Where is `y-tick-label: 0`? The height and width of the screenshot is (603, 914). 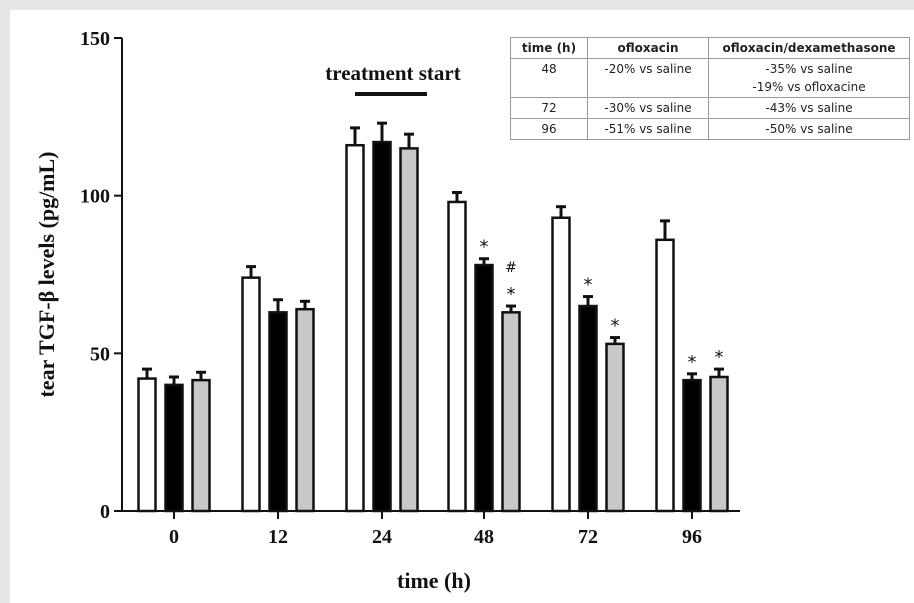
y-tick-label: 0 is located at coordinates (105, 512).